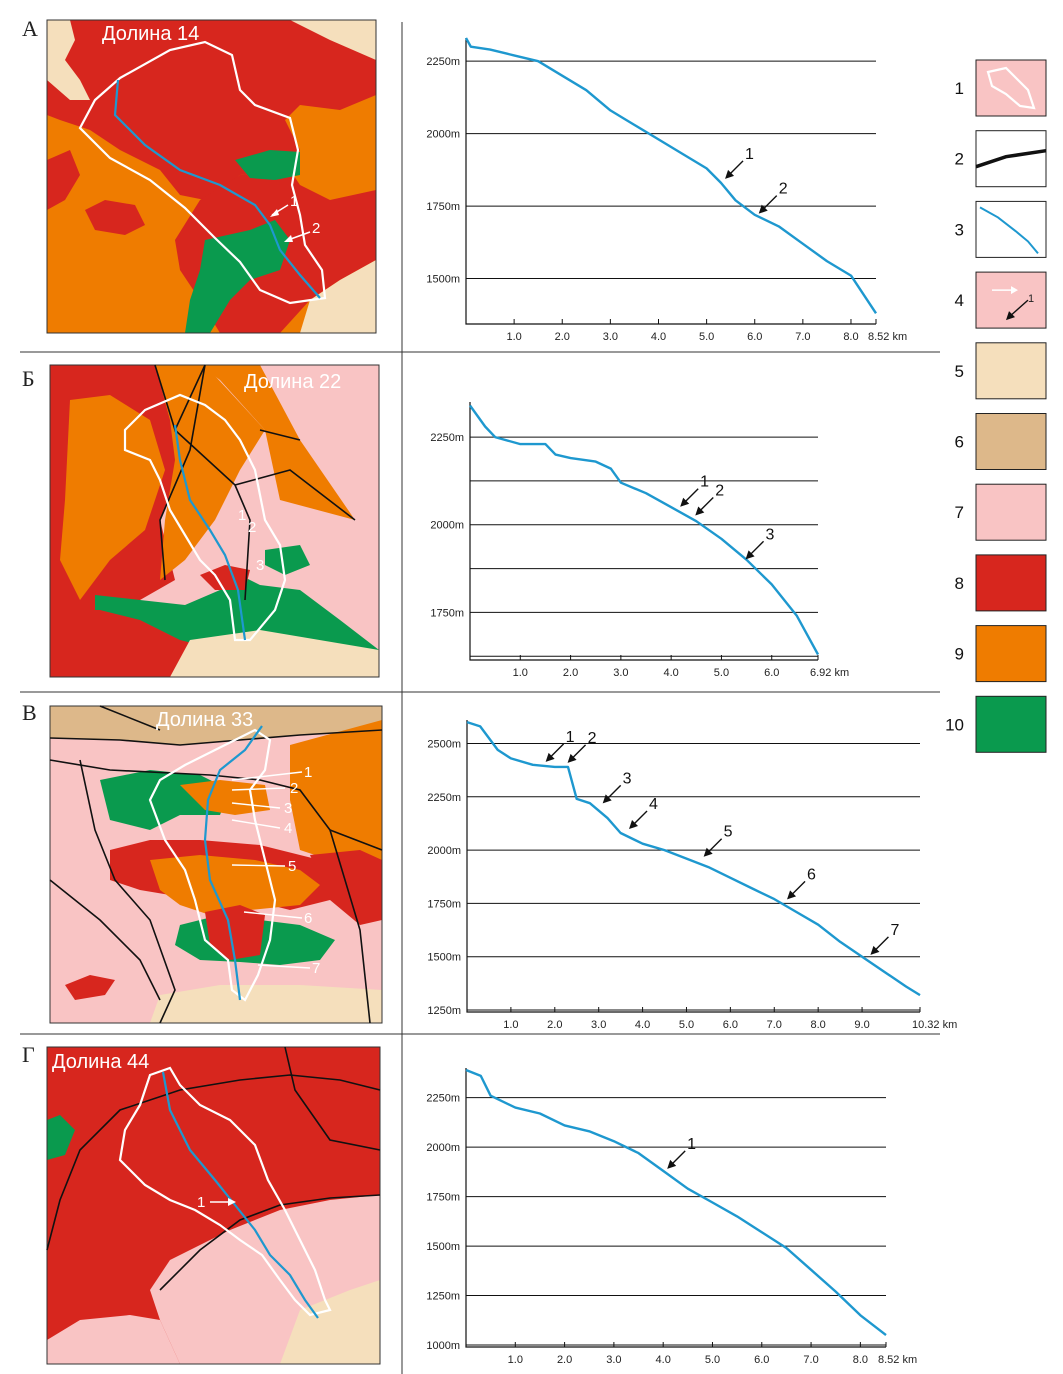 The image size is (1063, 1374). Describe the element at coordinates (959, 300) in the screenshot. I see `legend-number: 4` at that location.